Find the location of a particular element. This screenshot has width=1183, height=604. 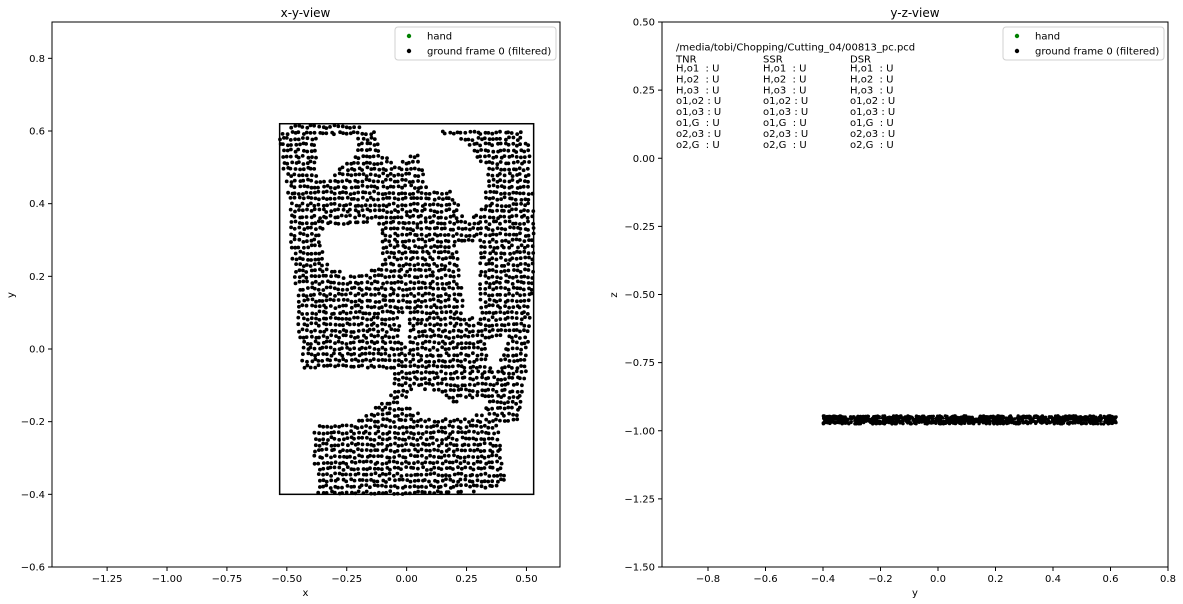

x-tick-label: −1.25 is located at coordinates (107, 579).